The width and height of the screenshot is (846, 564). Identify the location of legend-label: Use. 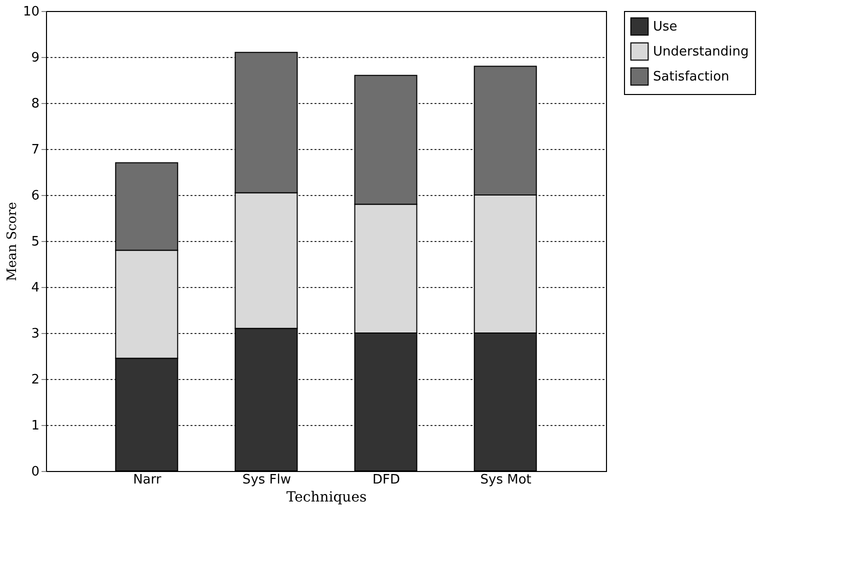
(665, 27).